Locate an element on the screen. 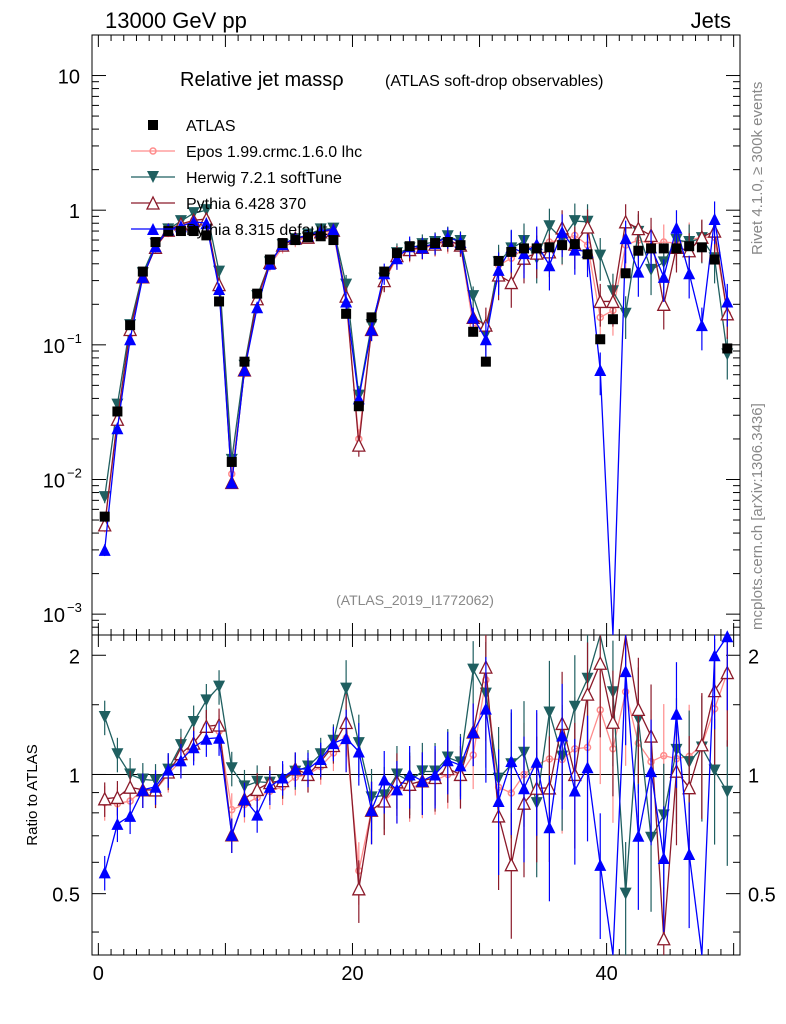  y-tick-label: 1 is located at coordinates (74, 212).